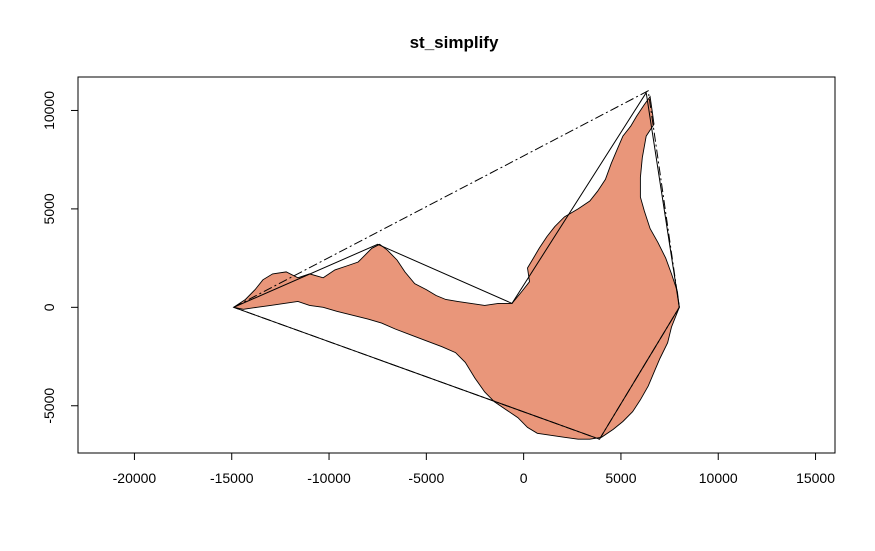  What do you see at coordinates (474, 469) in the screenshot?
I see `x-axis: -20000 -15000 -10000 -5000 0 5000 10000 15000` at bounding box center [474, 469].